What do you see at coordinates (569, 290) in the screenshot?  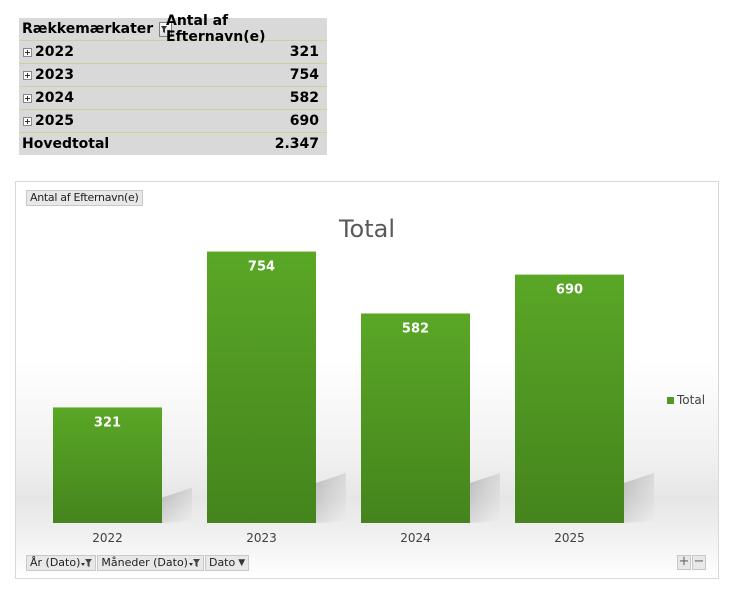 I see `data-label: 690` at bounding box center [569, 290].